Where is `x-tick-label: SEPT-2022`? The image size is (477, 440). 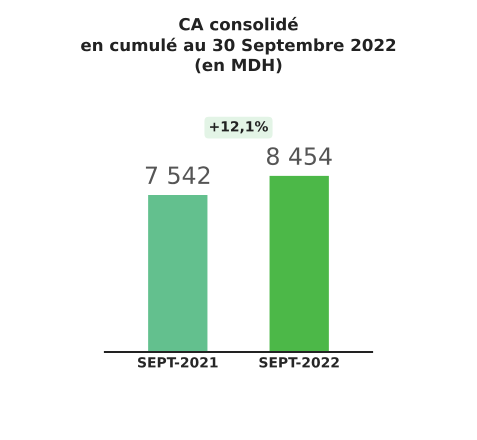 x-tick-label: SEPT-2022 is located at coordinates (299, 362).